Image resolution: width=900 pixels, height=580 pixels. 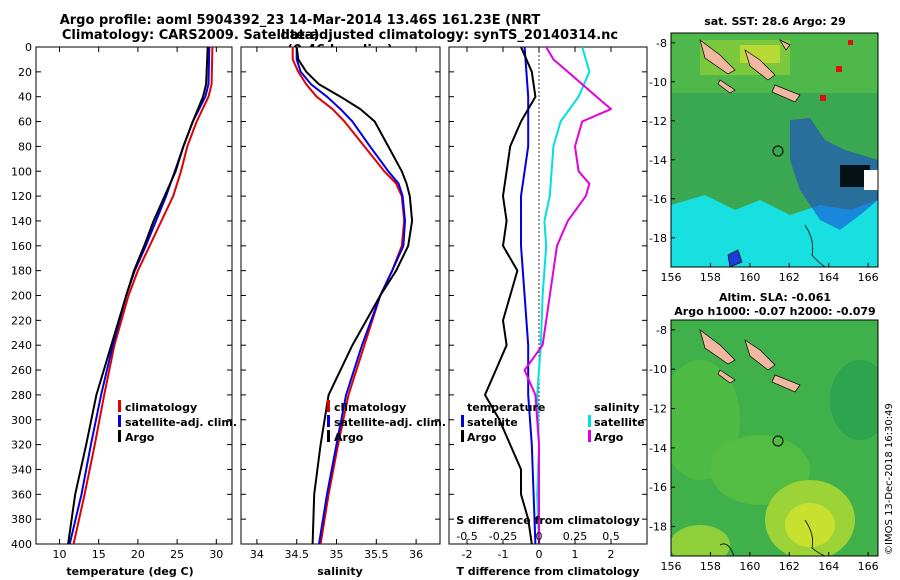 I want to click on sla-map-title: Altim. SLA: -0.061, so click(x=775, y=297).